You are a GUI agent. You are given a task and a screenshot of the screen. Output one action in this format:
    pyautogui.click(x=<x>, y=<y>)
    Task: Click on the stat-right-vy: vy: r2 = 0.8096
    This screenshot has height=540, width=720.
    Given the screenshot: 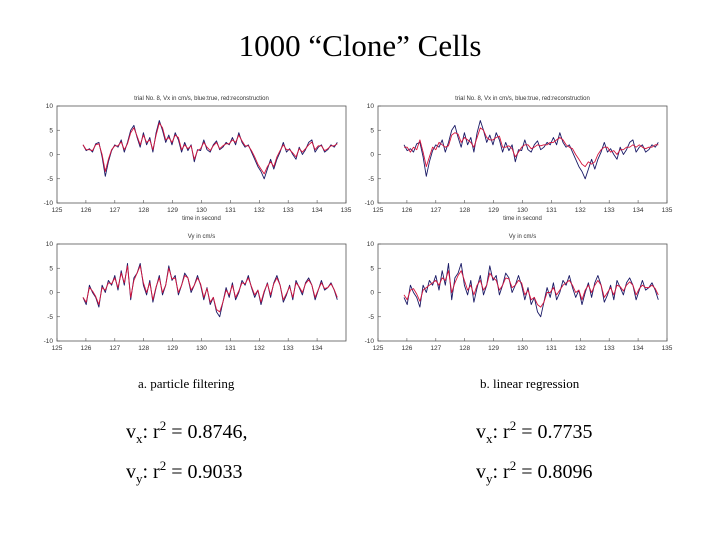 What is the action you would take?
    pyautogui.click(x=534, y=472)
    